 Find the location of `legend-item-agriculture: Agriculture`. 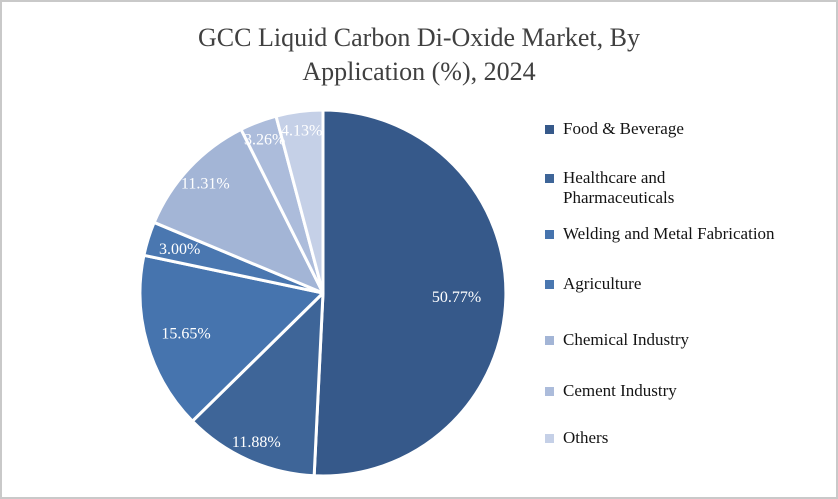

legend-item-agriculture: Agriculture is located at coordinates (687, 284).